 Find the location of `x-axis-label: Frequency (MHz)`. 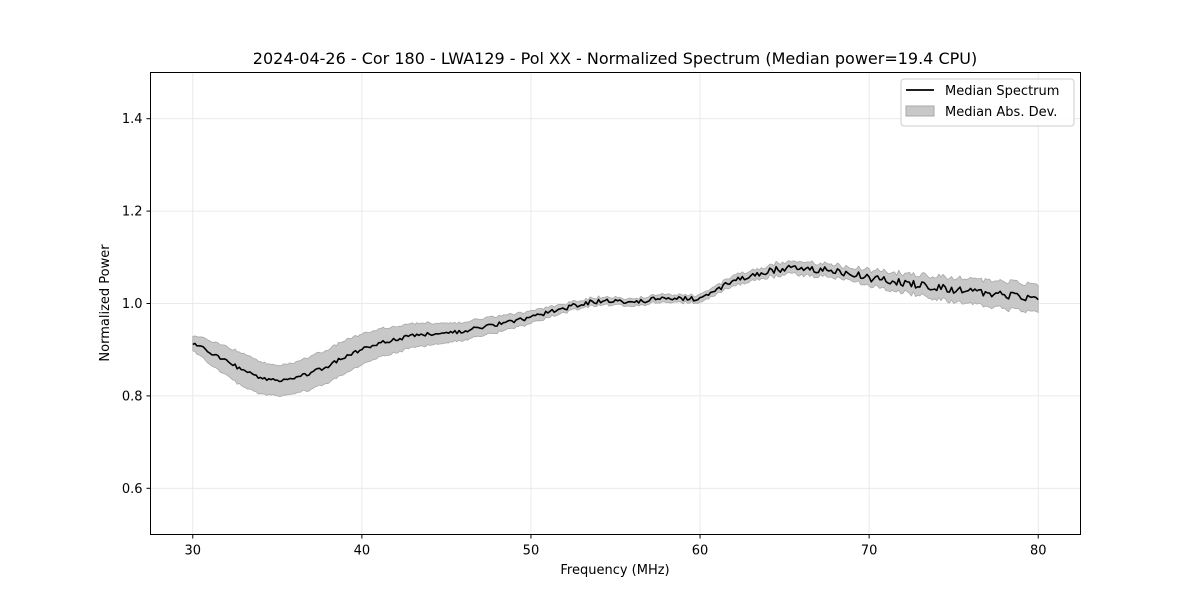

x-axis-label: Frequency (MHz) is located at coordinates (614, 570).